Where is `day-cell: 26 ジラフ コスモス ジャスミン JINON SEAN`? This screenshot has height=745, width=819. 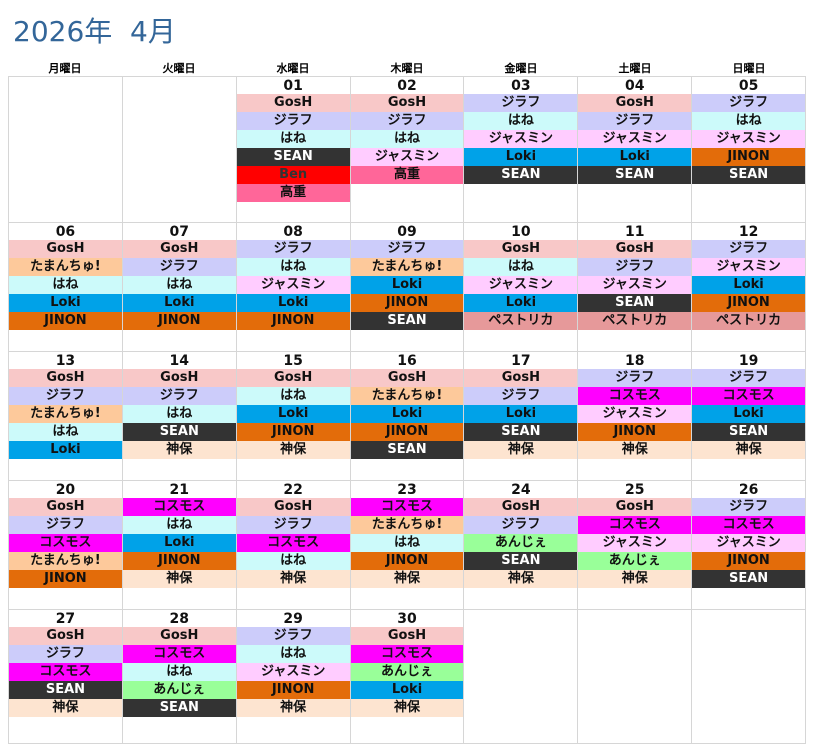 day-cell: 26 ジラフ コスモス ジャスミン JINON SEAN is located at coordinates (749, 545).